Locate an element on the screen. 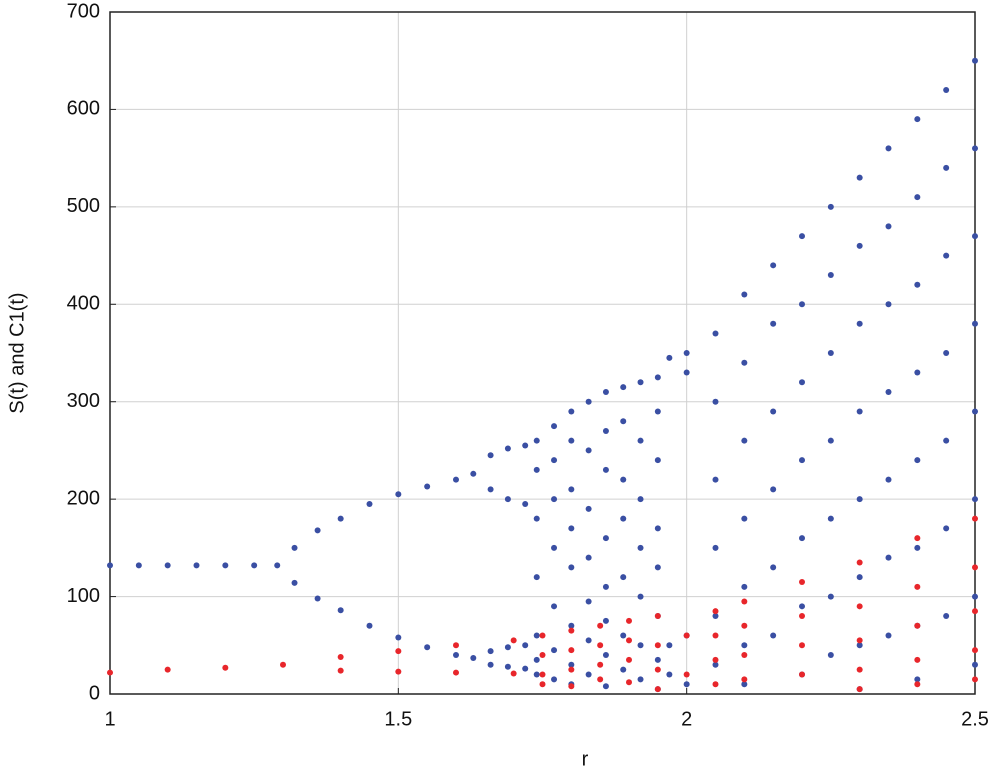  x-tick-label: 1.5 is located at coordinates (398, 719).